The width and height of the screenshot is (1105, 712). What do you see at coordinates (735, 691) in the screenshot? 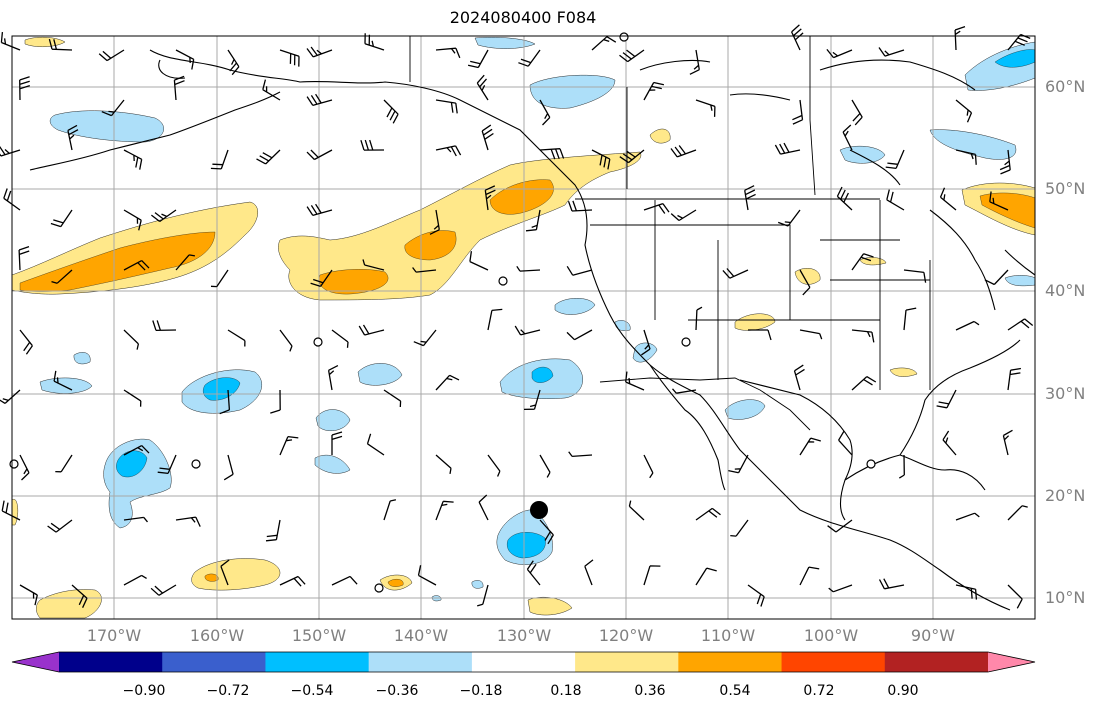
I see `colorbar-tick-label: 0.54` at bounding box center [735, 691].